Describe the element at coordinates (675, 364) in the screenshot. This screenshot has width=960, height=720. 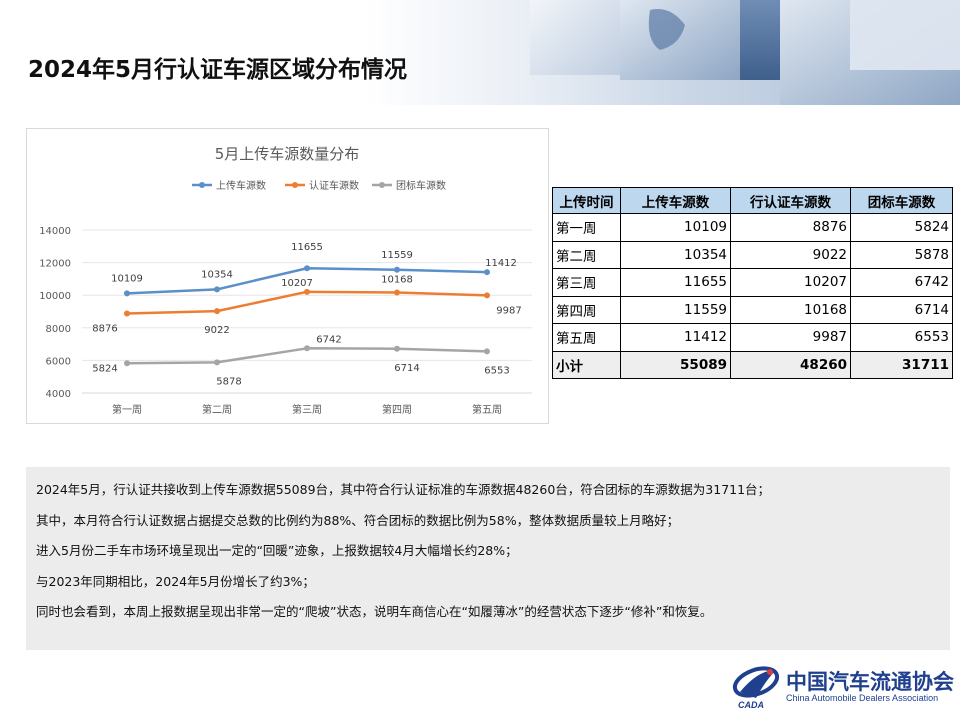
I see `table-cell: 55089` at that location.